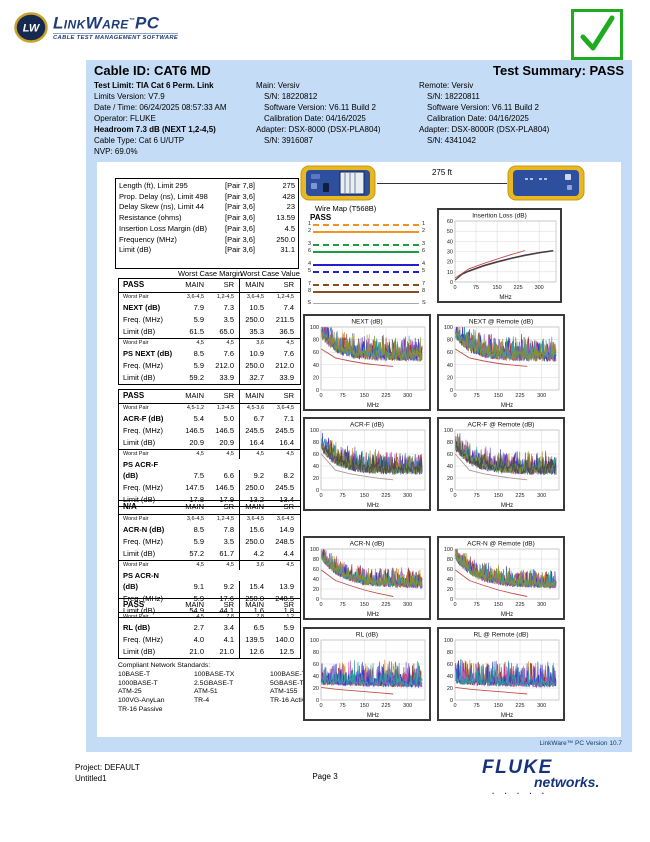  Describe the element at coordinates (209, 297) in the screenshot. I see `worst-pair-row: Worst Pair 3,6-4,5 1,2-4,5 3,6-4,5 1,2-4,5` at that location.